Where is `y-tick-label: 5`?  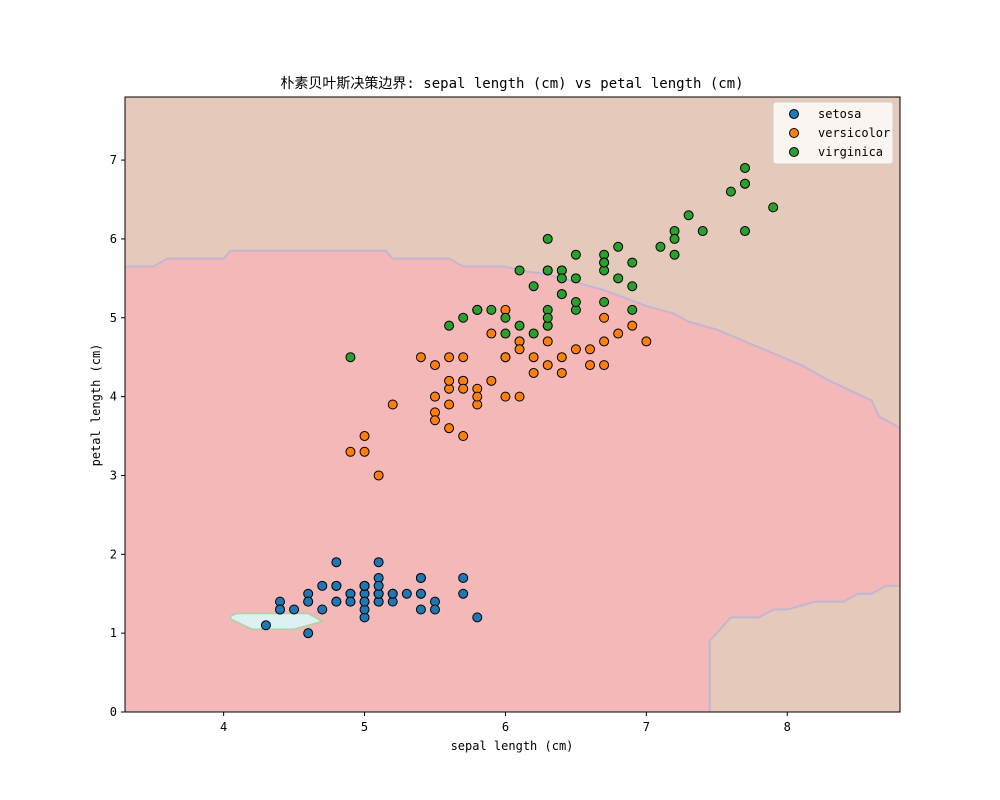 y-tick-label: 5 is located at coordinates (113, 318).